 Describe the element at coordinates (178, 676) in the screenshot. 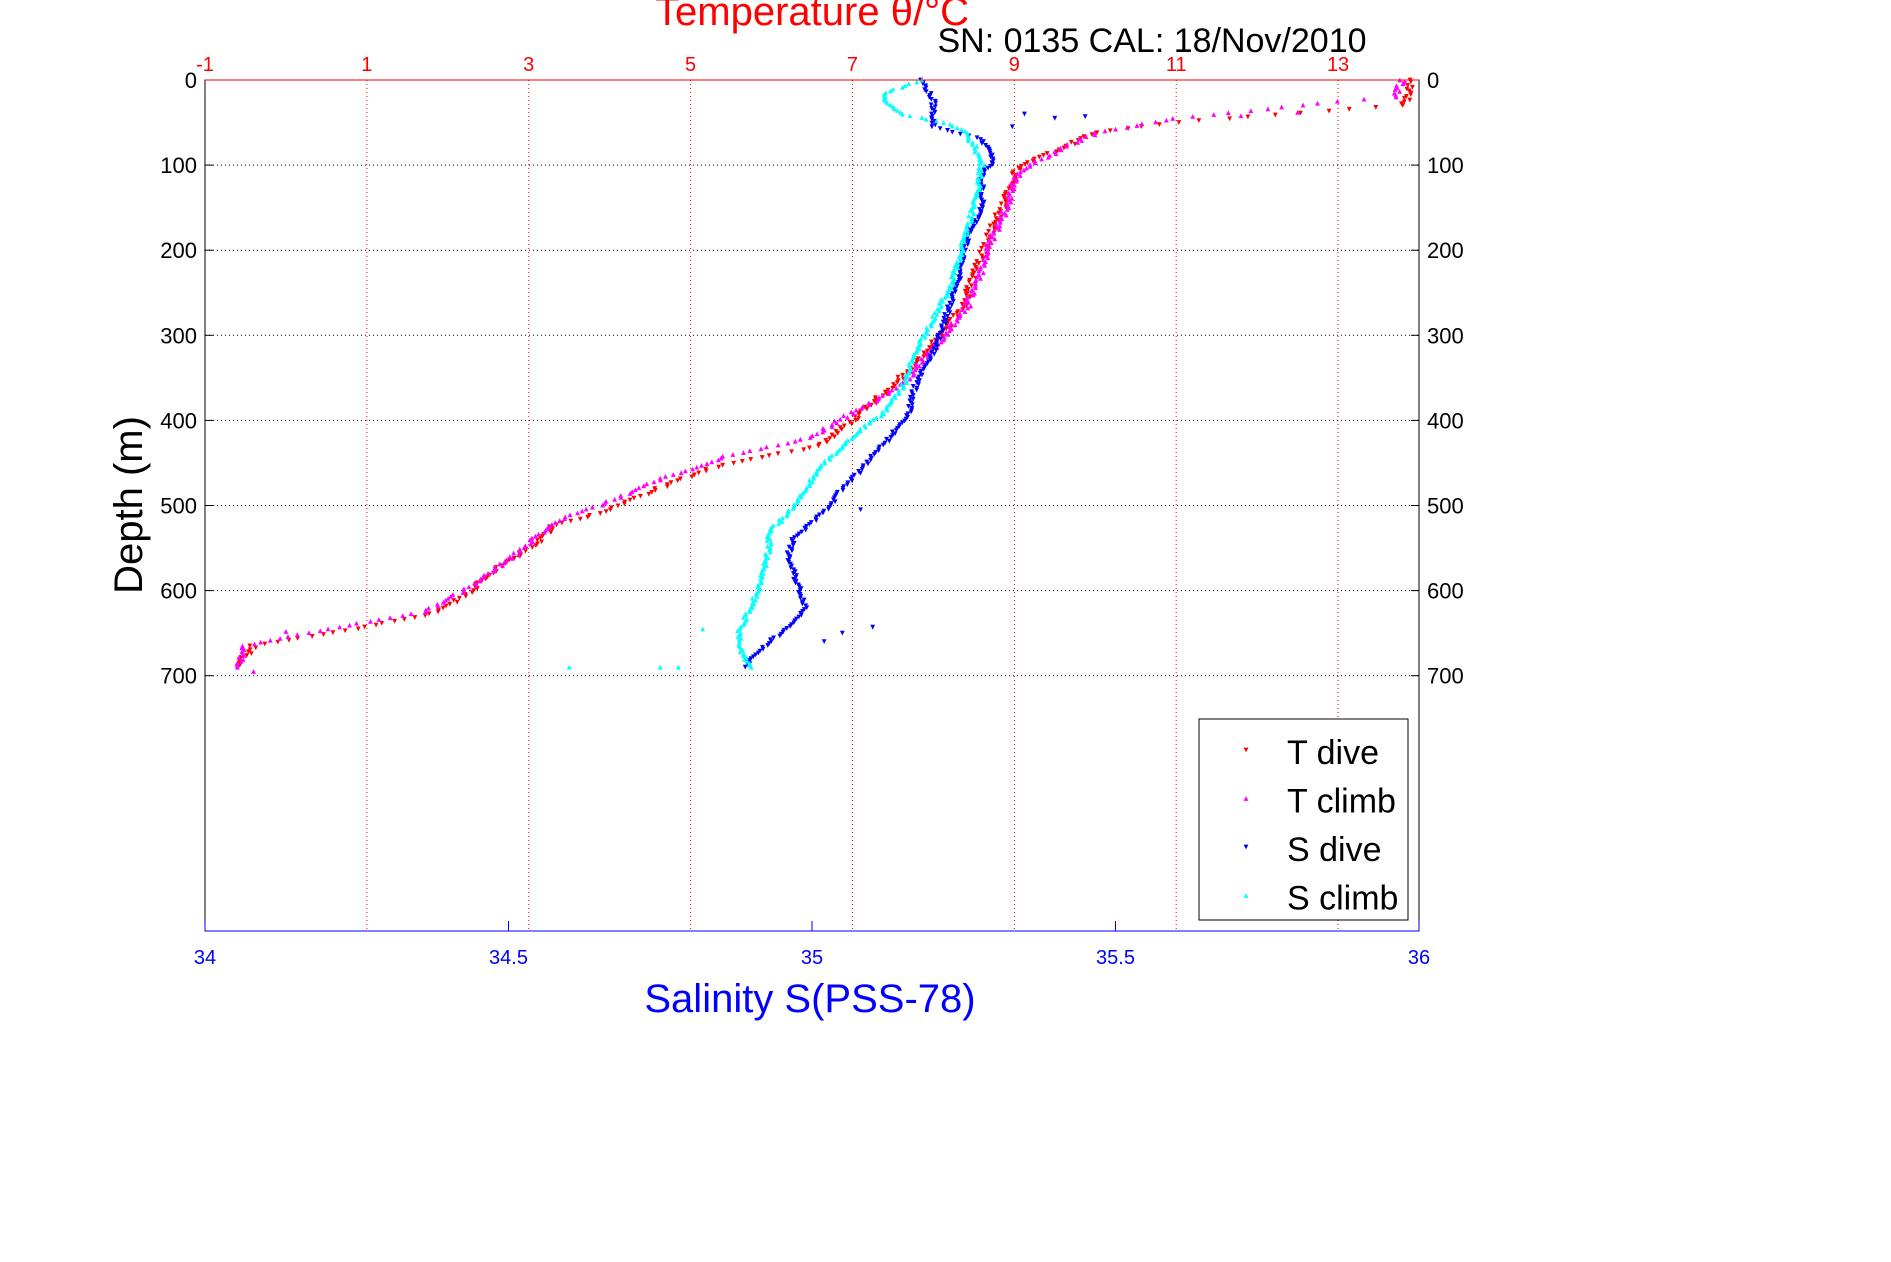

I see `y-tick-label-left: 700` at that location.